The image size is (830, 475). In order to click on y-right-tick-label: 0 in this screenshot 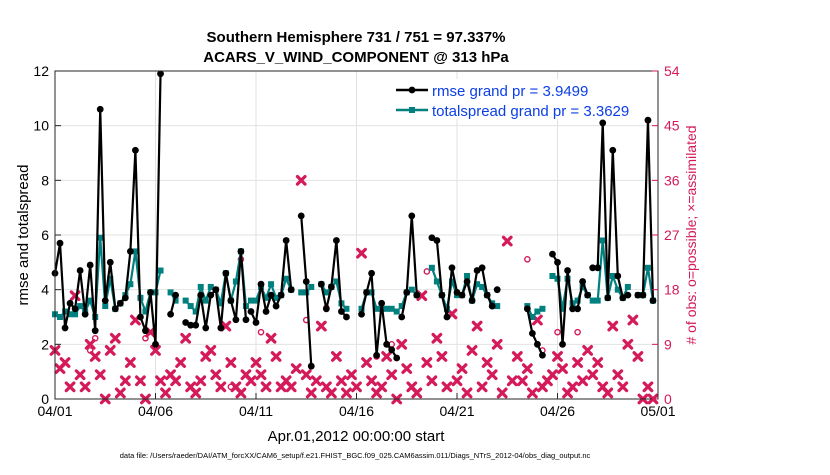, I will do `click(668, 399)`.